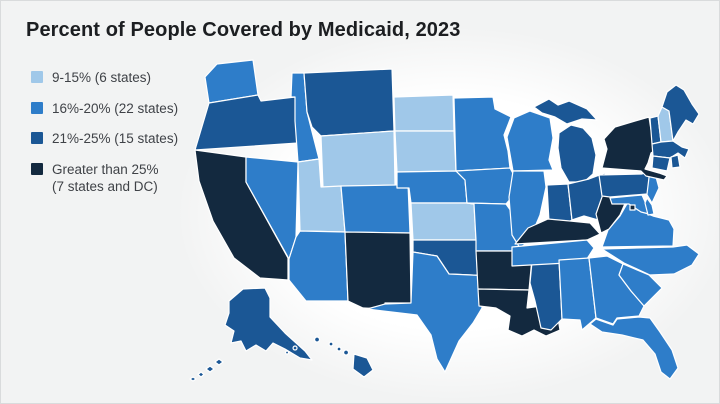 The height and width of the screenshot is (404, 720). Describe the element at coordinates (649, 206) in the screenshot. I see `state-DE` at that location.